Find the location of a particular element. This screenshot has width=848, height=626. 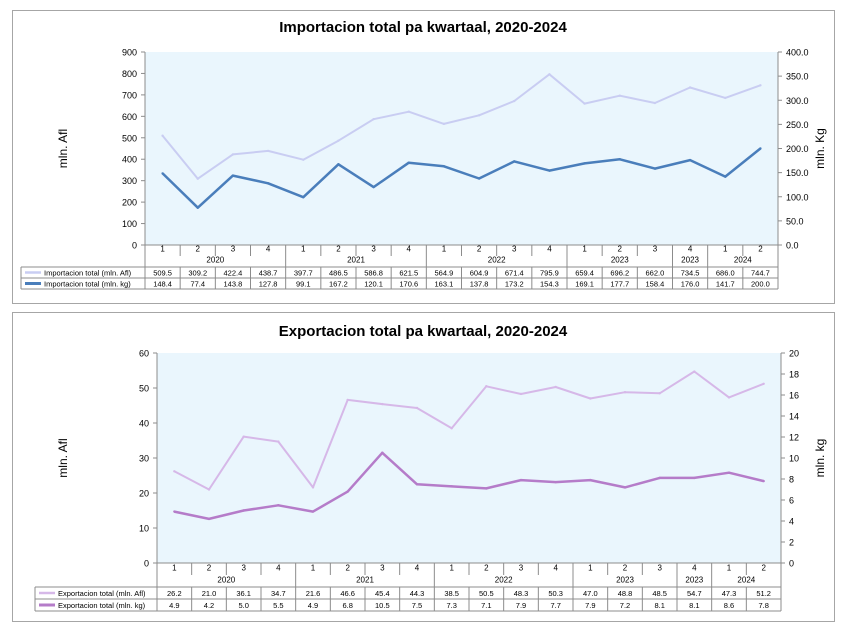

data-label: 99.1 is located at coordinates (303, 284).